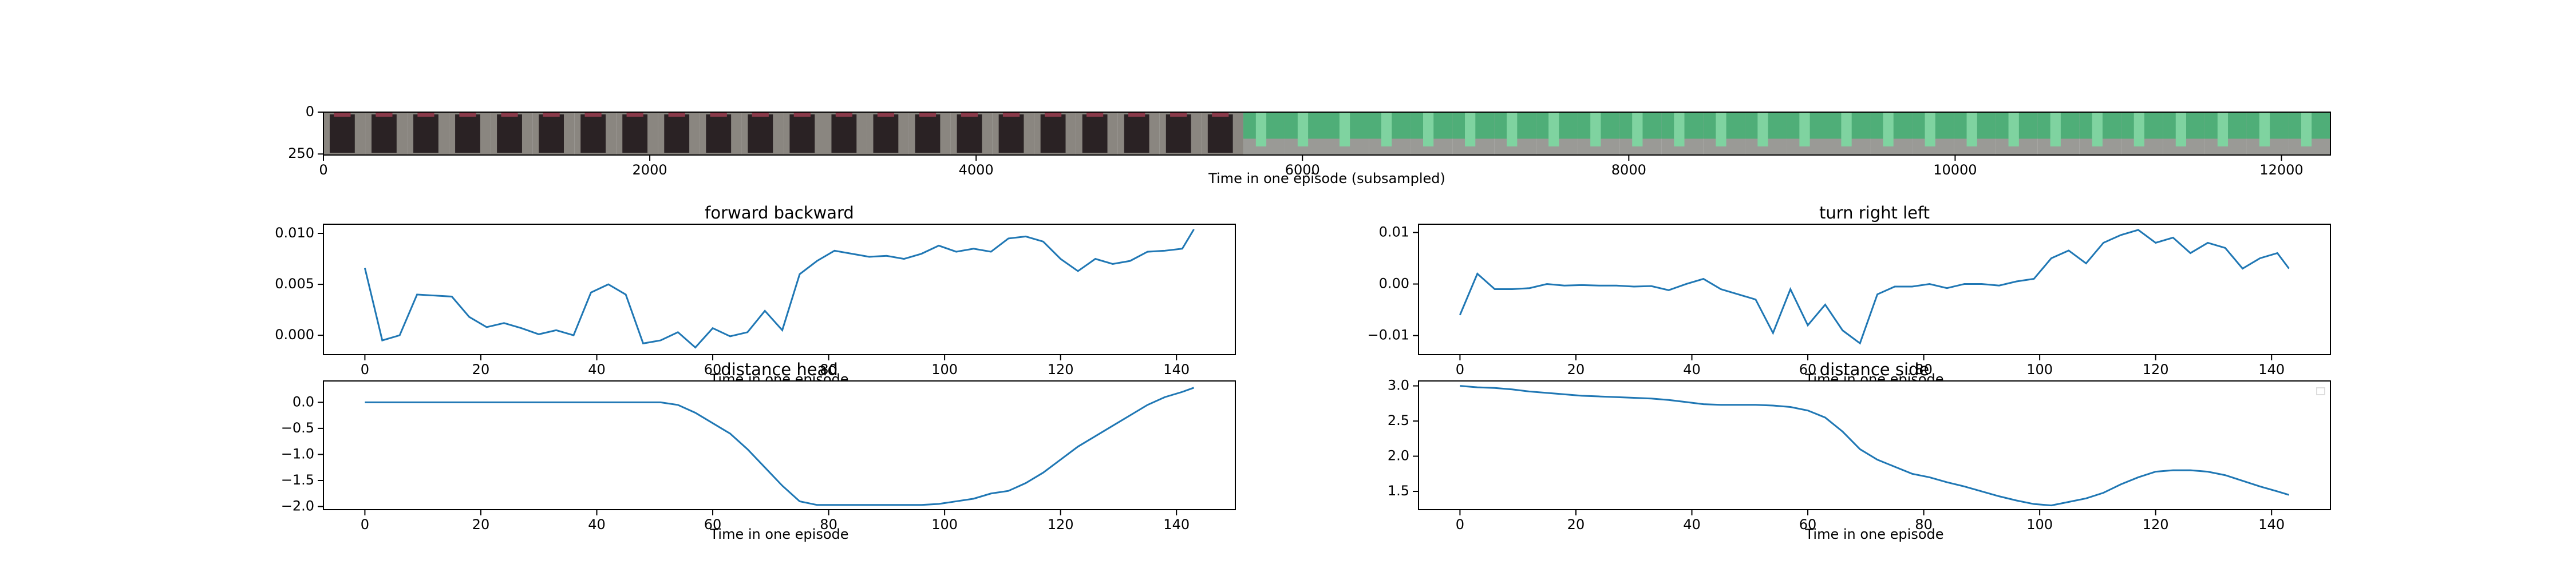  I want to click on x-tick-label: 10000, so click(1955, 170).